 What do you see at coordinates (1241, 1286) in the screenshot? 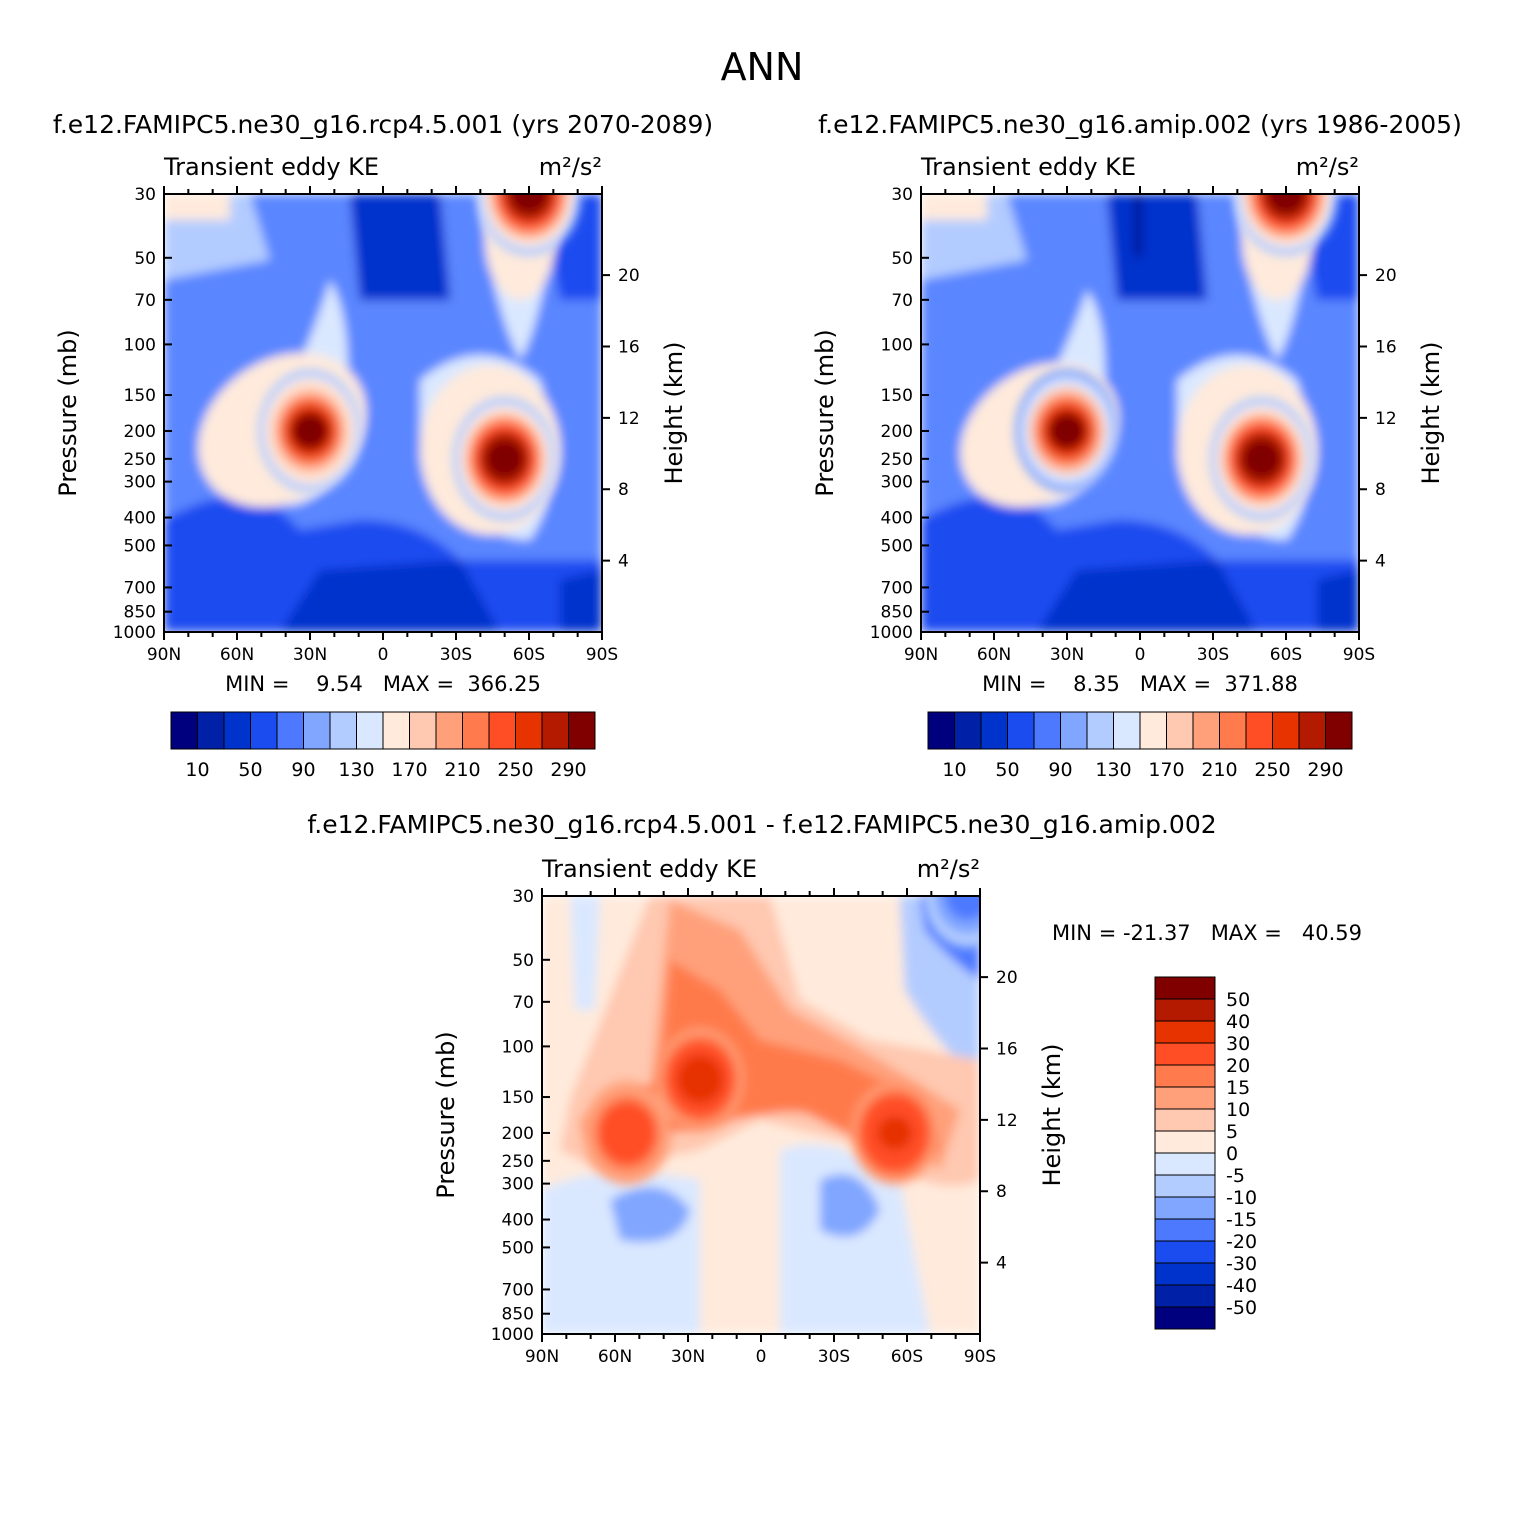
I see `colorbar-label: -40` at bounding box center [1241, 1286].